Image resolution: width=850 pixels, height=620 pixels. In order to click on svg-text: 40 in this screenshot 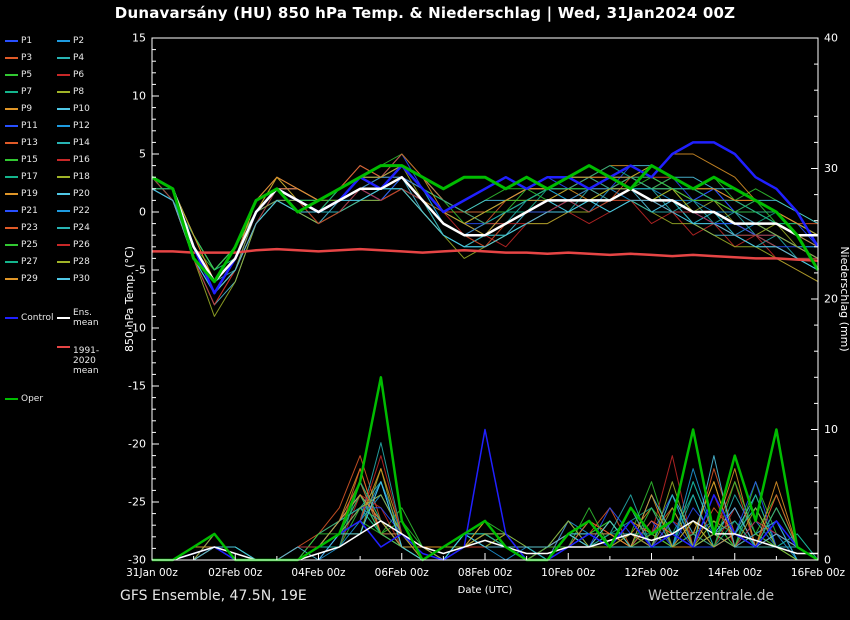, I will do `click(831, 38)`.